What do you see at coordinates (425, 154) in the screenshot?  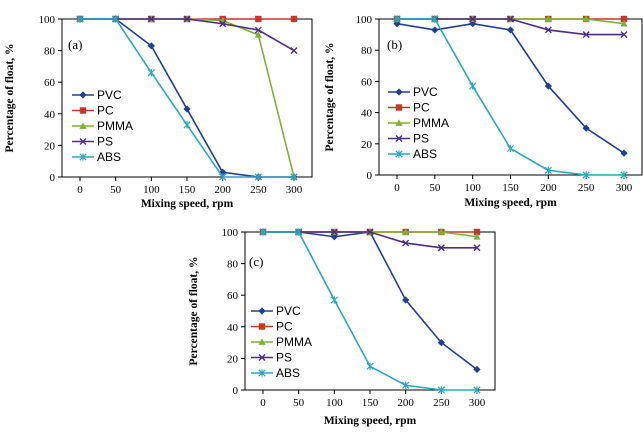 I see `legend-label: ABS` at bounding box center [425, 154].